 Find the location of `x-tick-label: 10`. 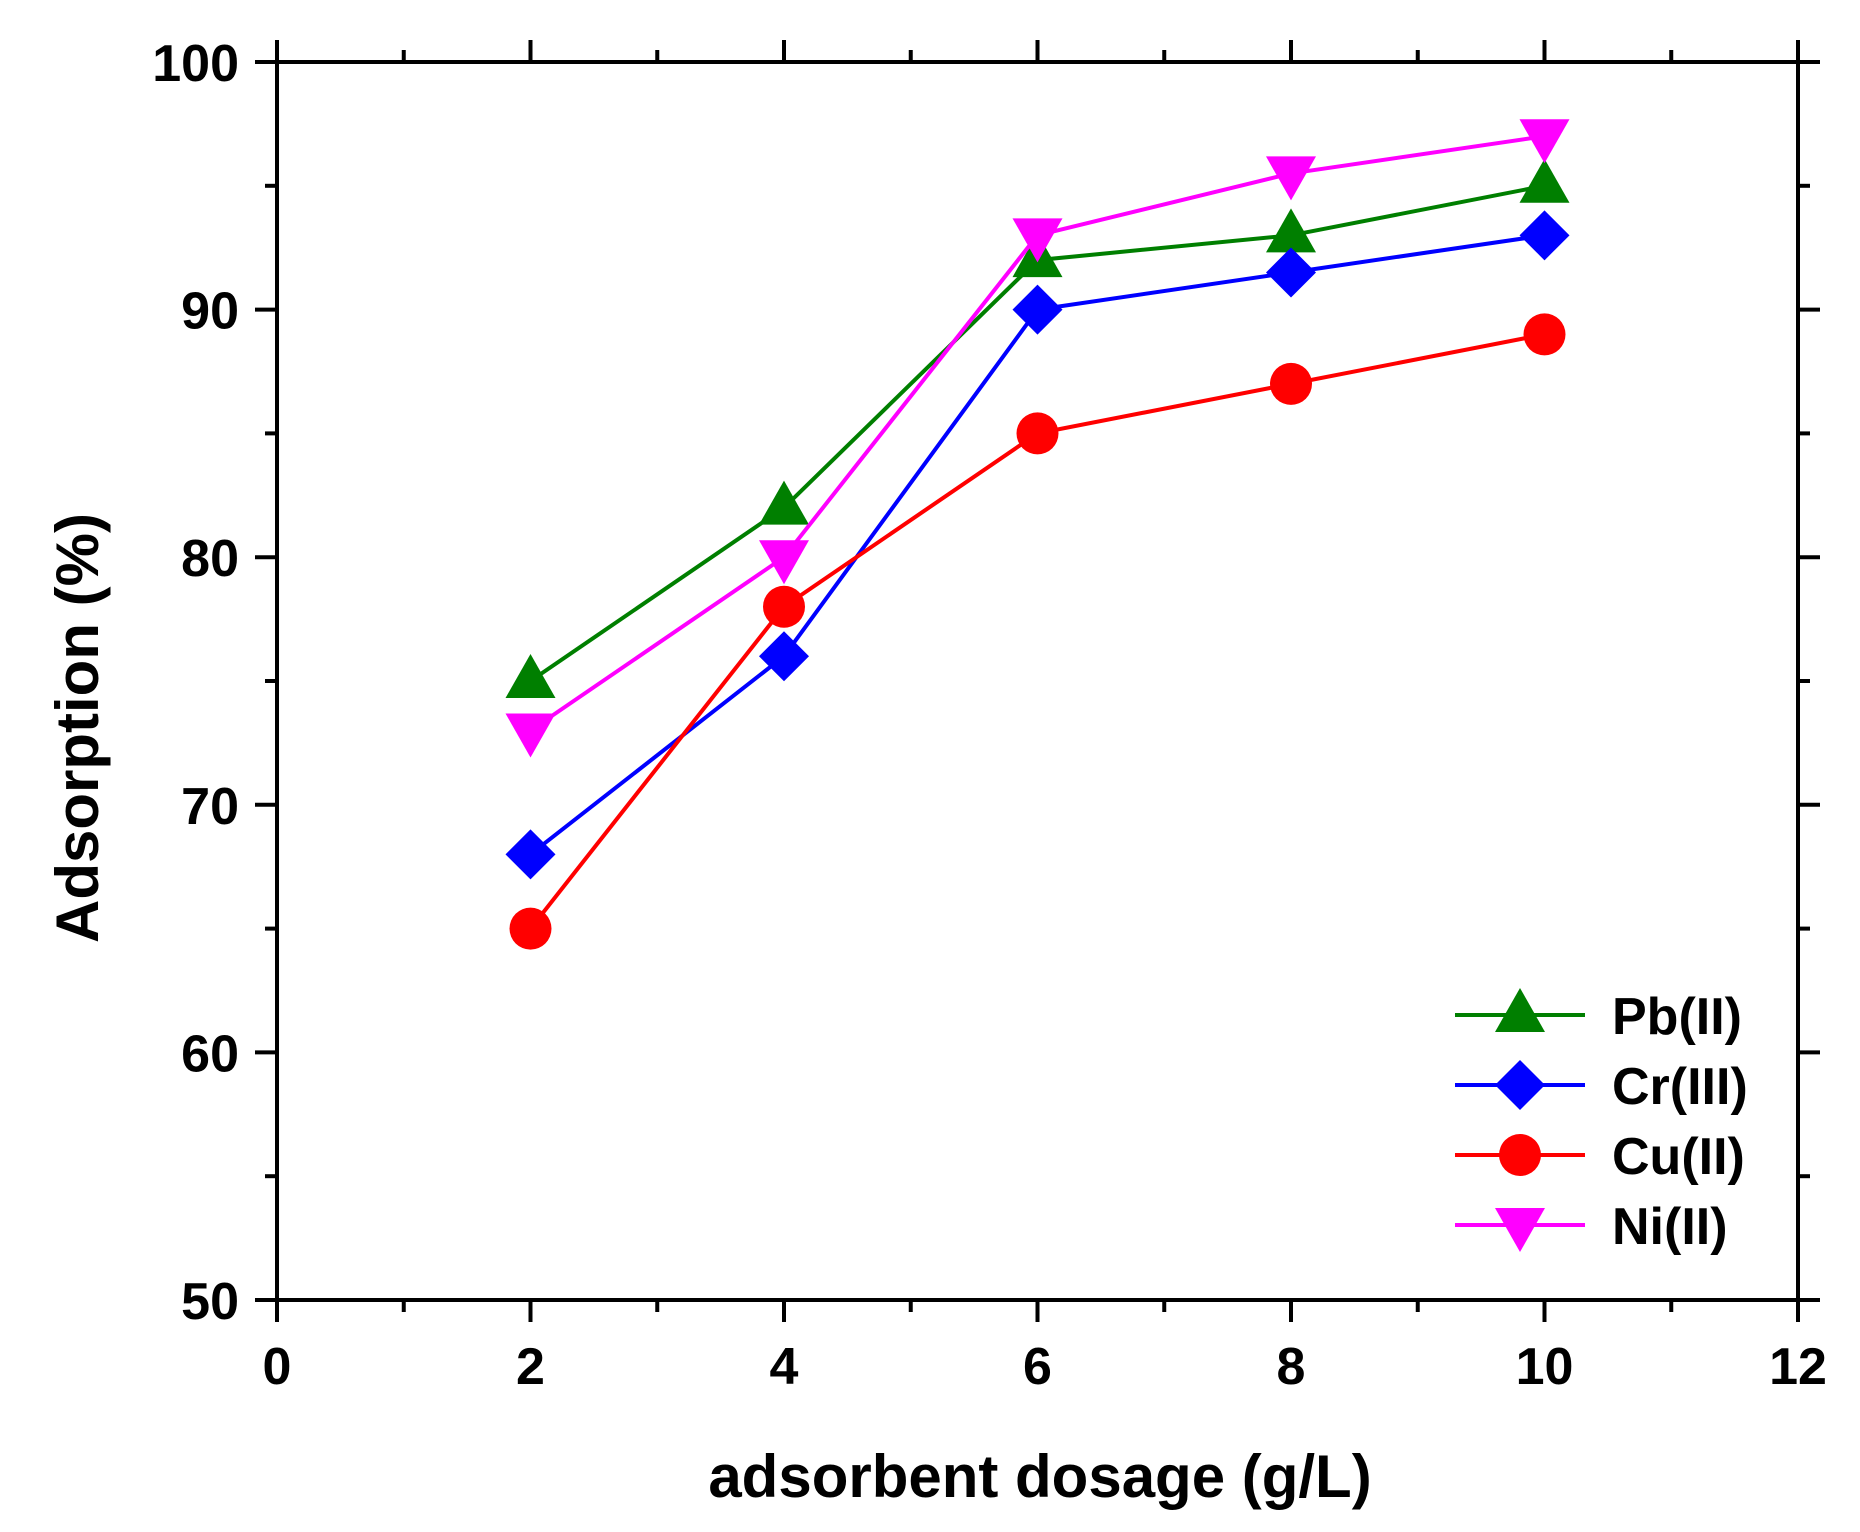

x-tick-label: 10 is located at coordinates (1545, 1367).